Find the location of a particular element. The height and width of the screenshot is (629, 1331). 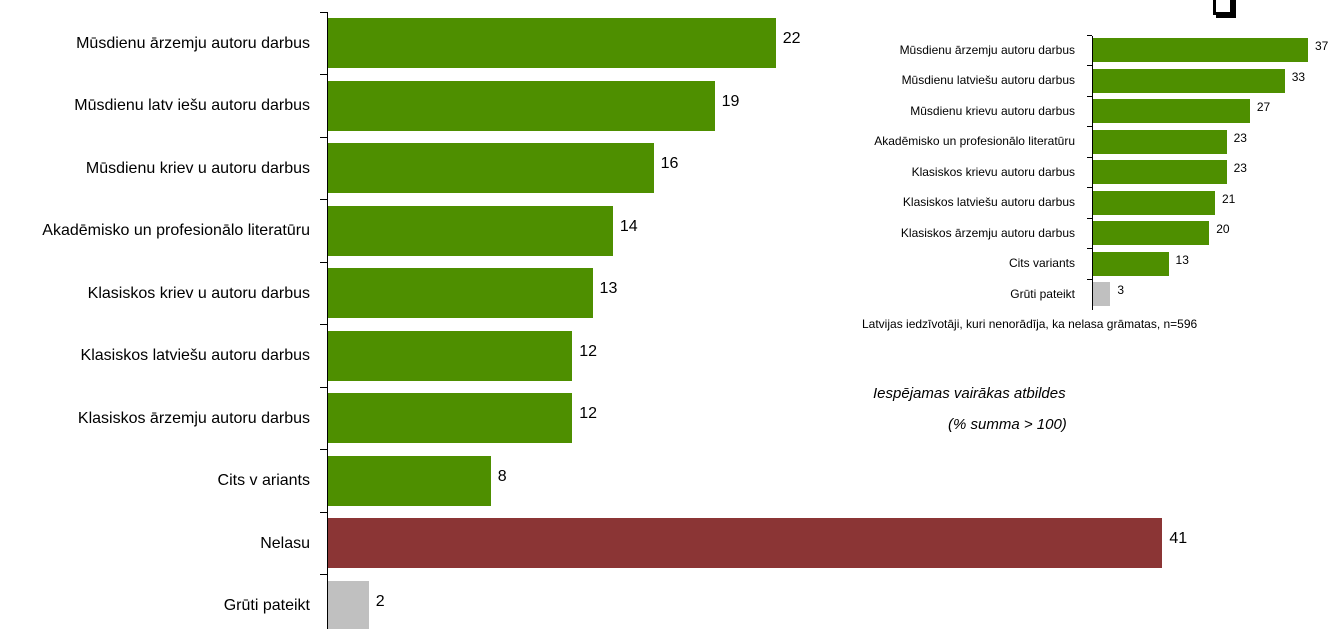

value-label: 22 is located at coordinates (791, 38).